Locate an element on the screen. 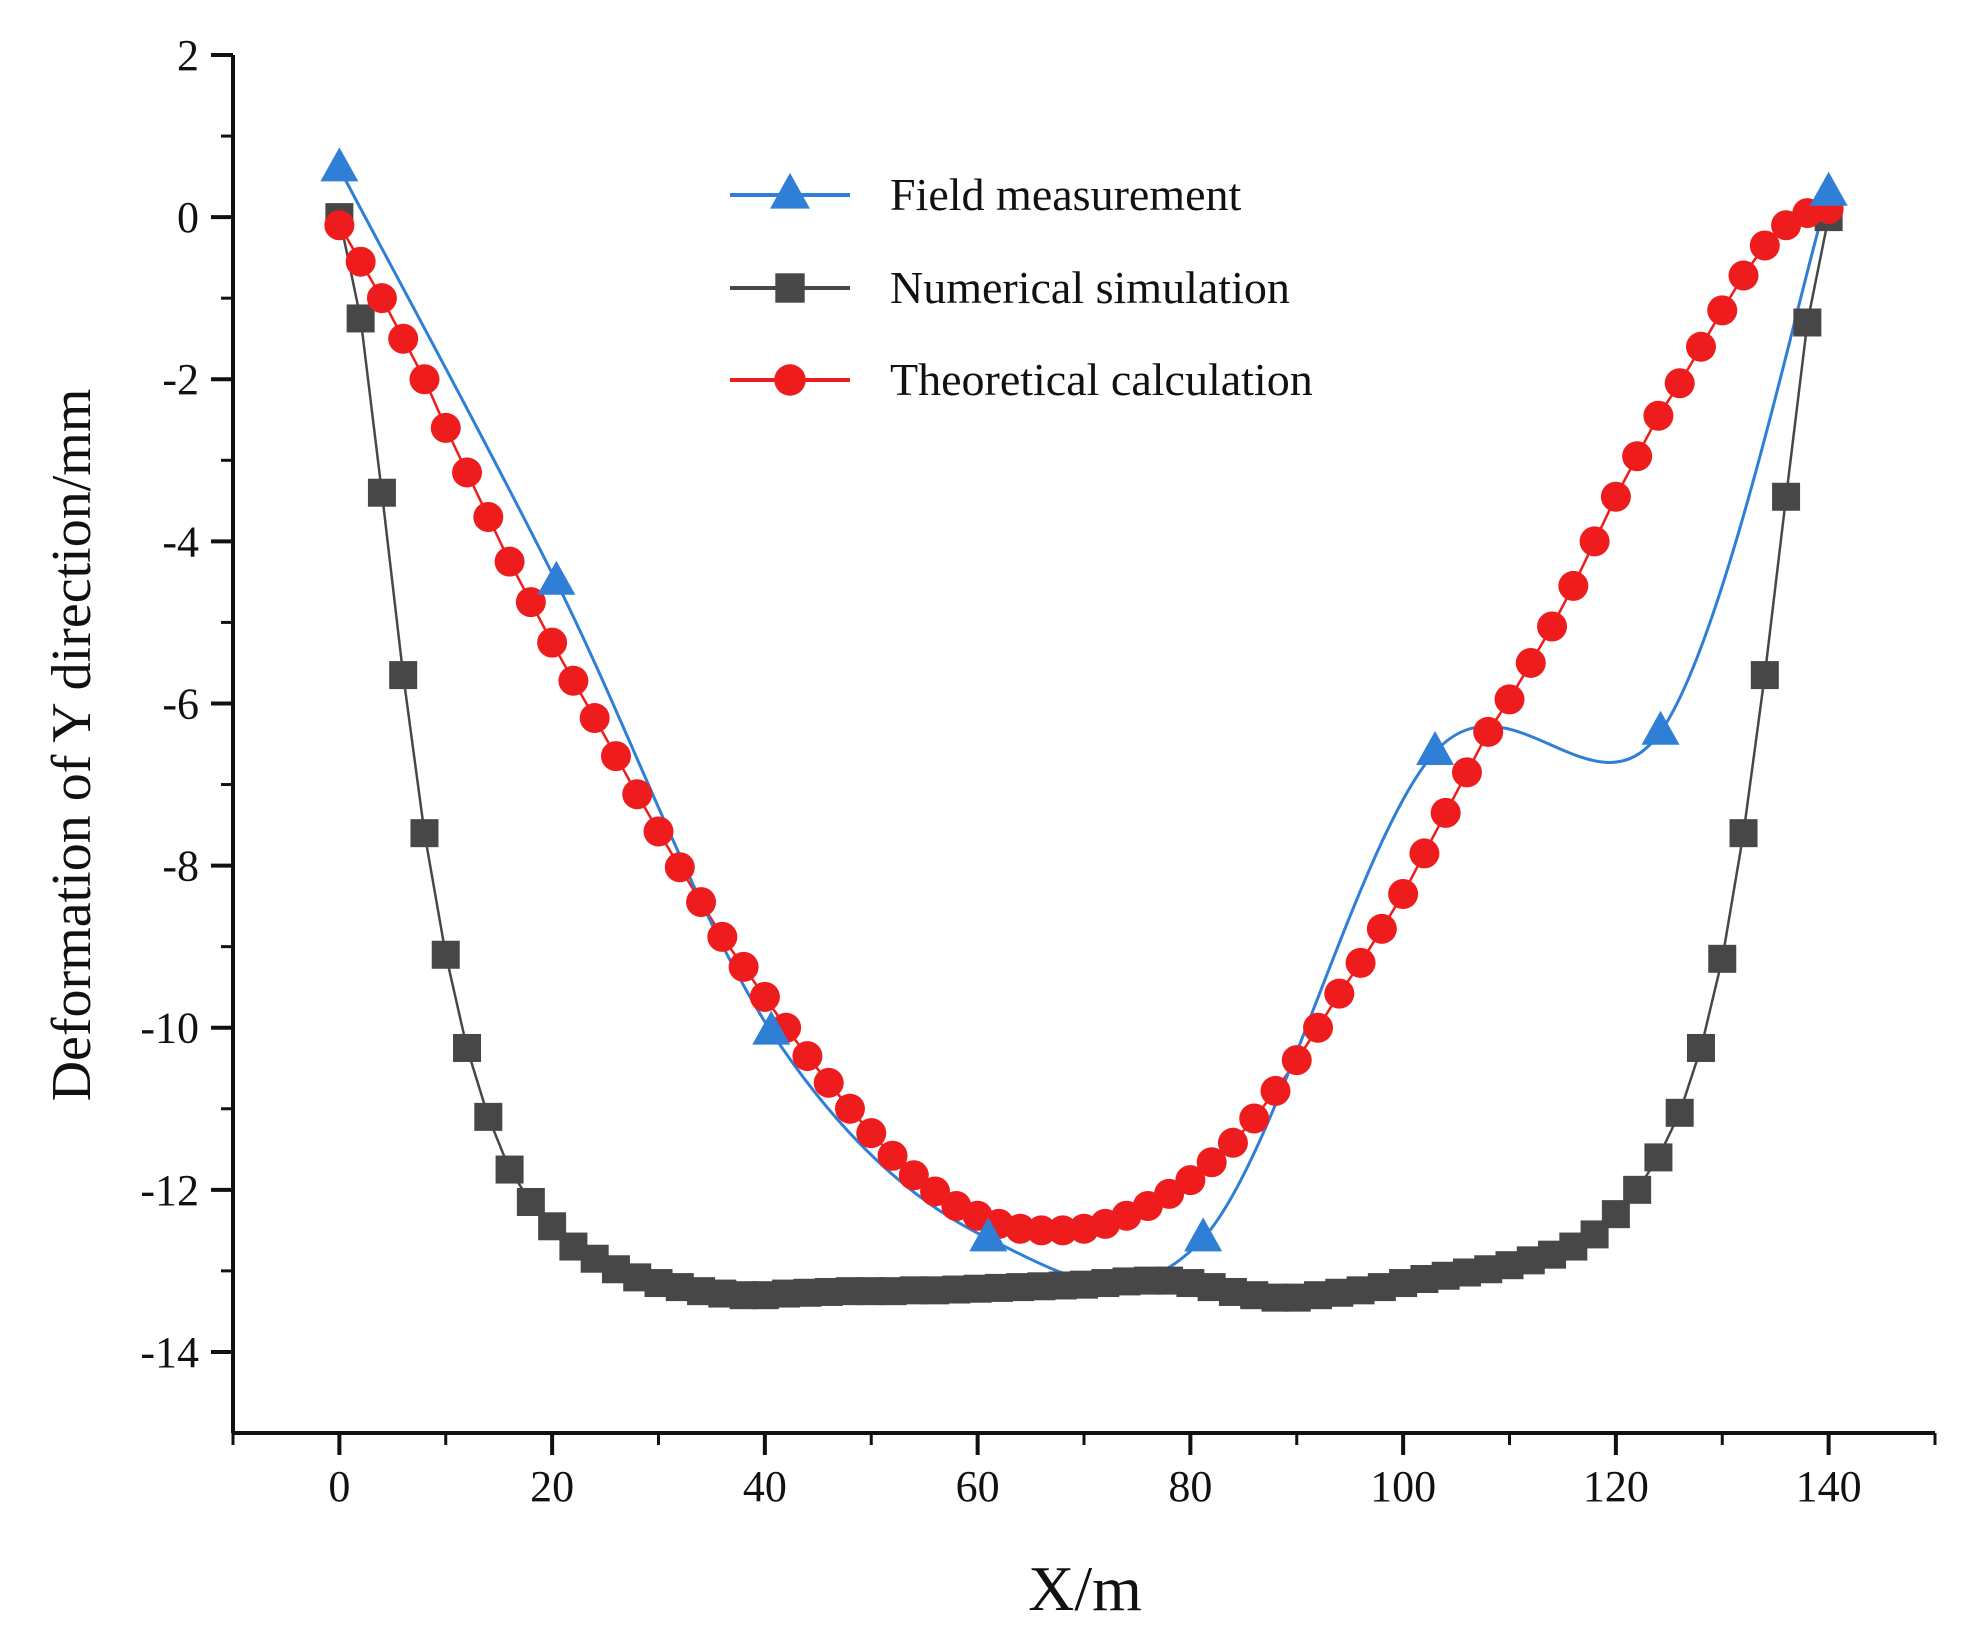 The height and width of the screenshot is (1642, 1970). y-tick-label: -14 is located at coordinates (169, 1352).